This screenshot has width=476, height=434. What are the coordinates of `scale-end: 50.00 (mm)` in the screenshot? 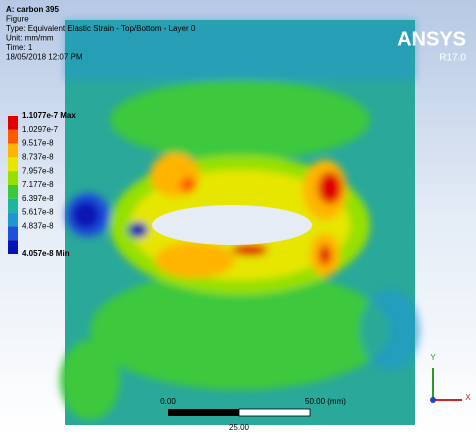 It's located at (325, 401).